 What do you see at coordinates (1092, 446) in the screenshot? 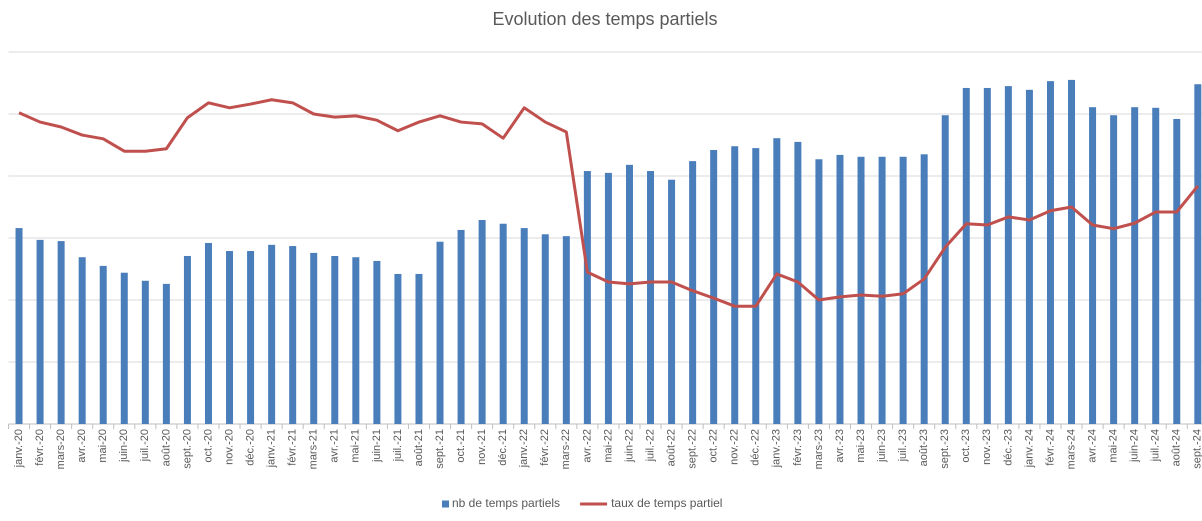
I see `x-tick-label: avr.-24` at bounding box center [1092, 446].